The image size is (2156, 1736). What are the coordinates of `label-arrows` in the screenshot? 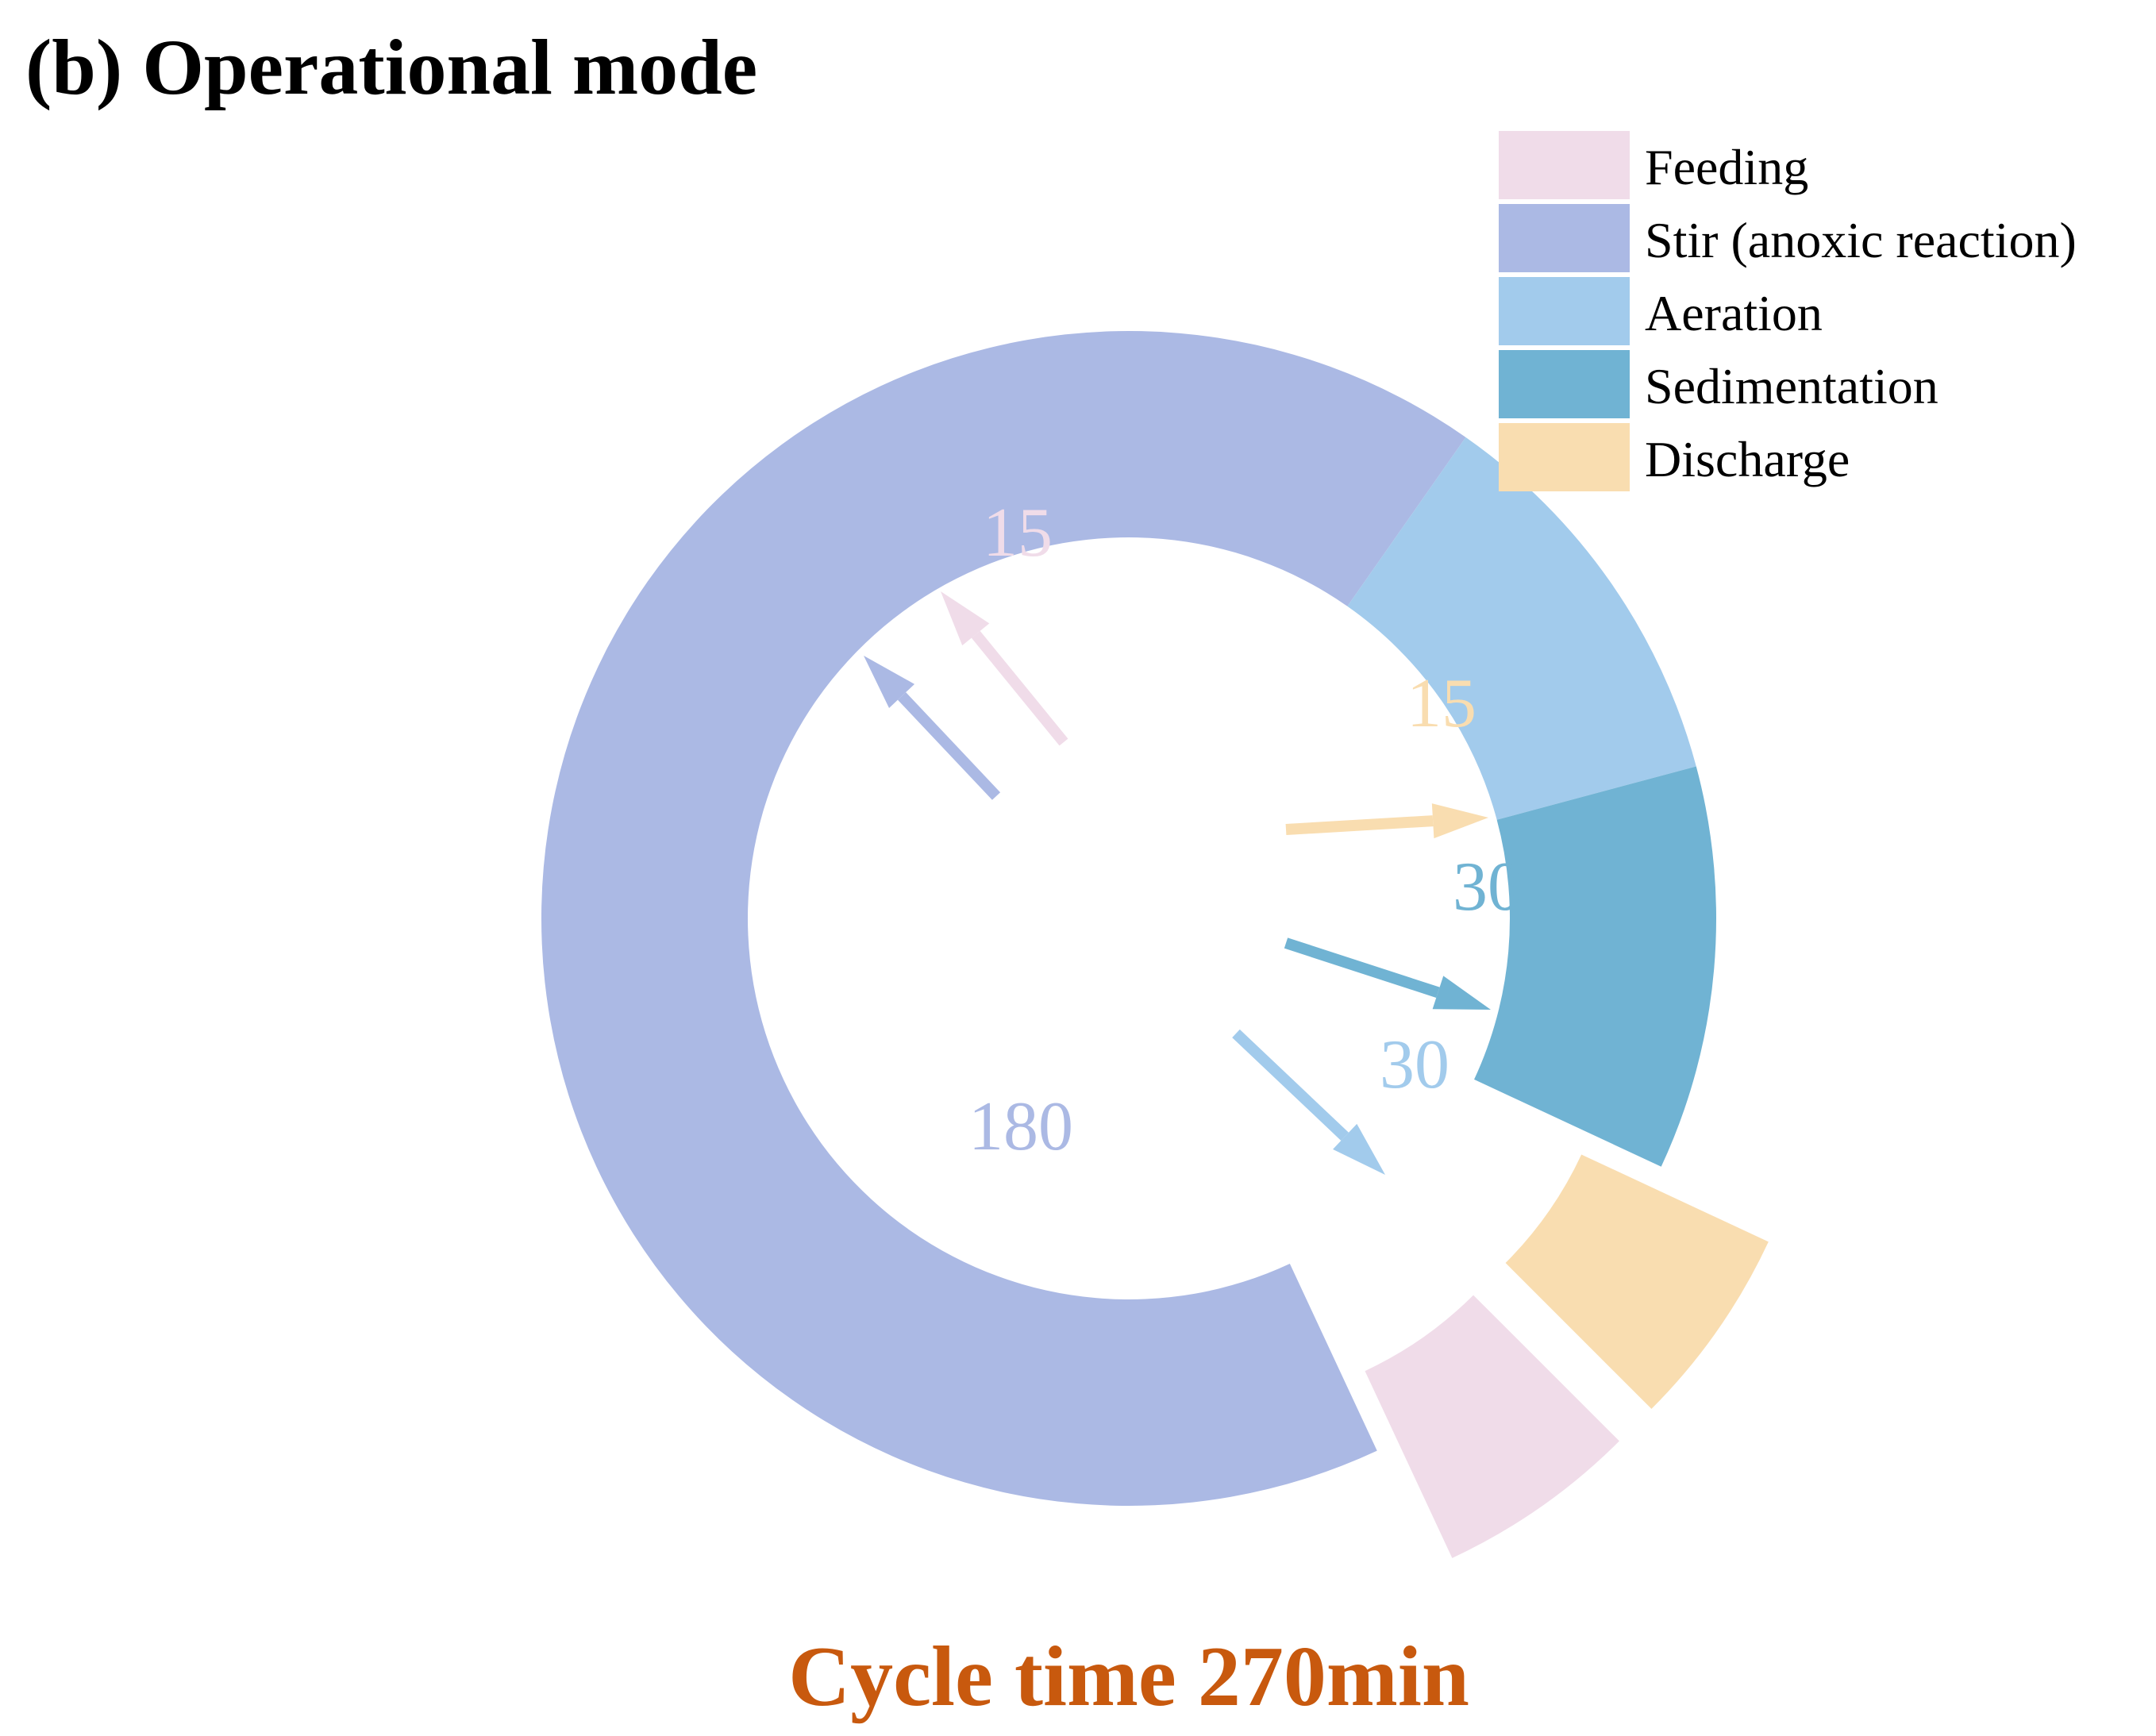 It's located at (1177, 883).